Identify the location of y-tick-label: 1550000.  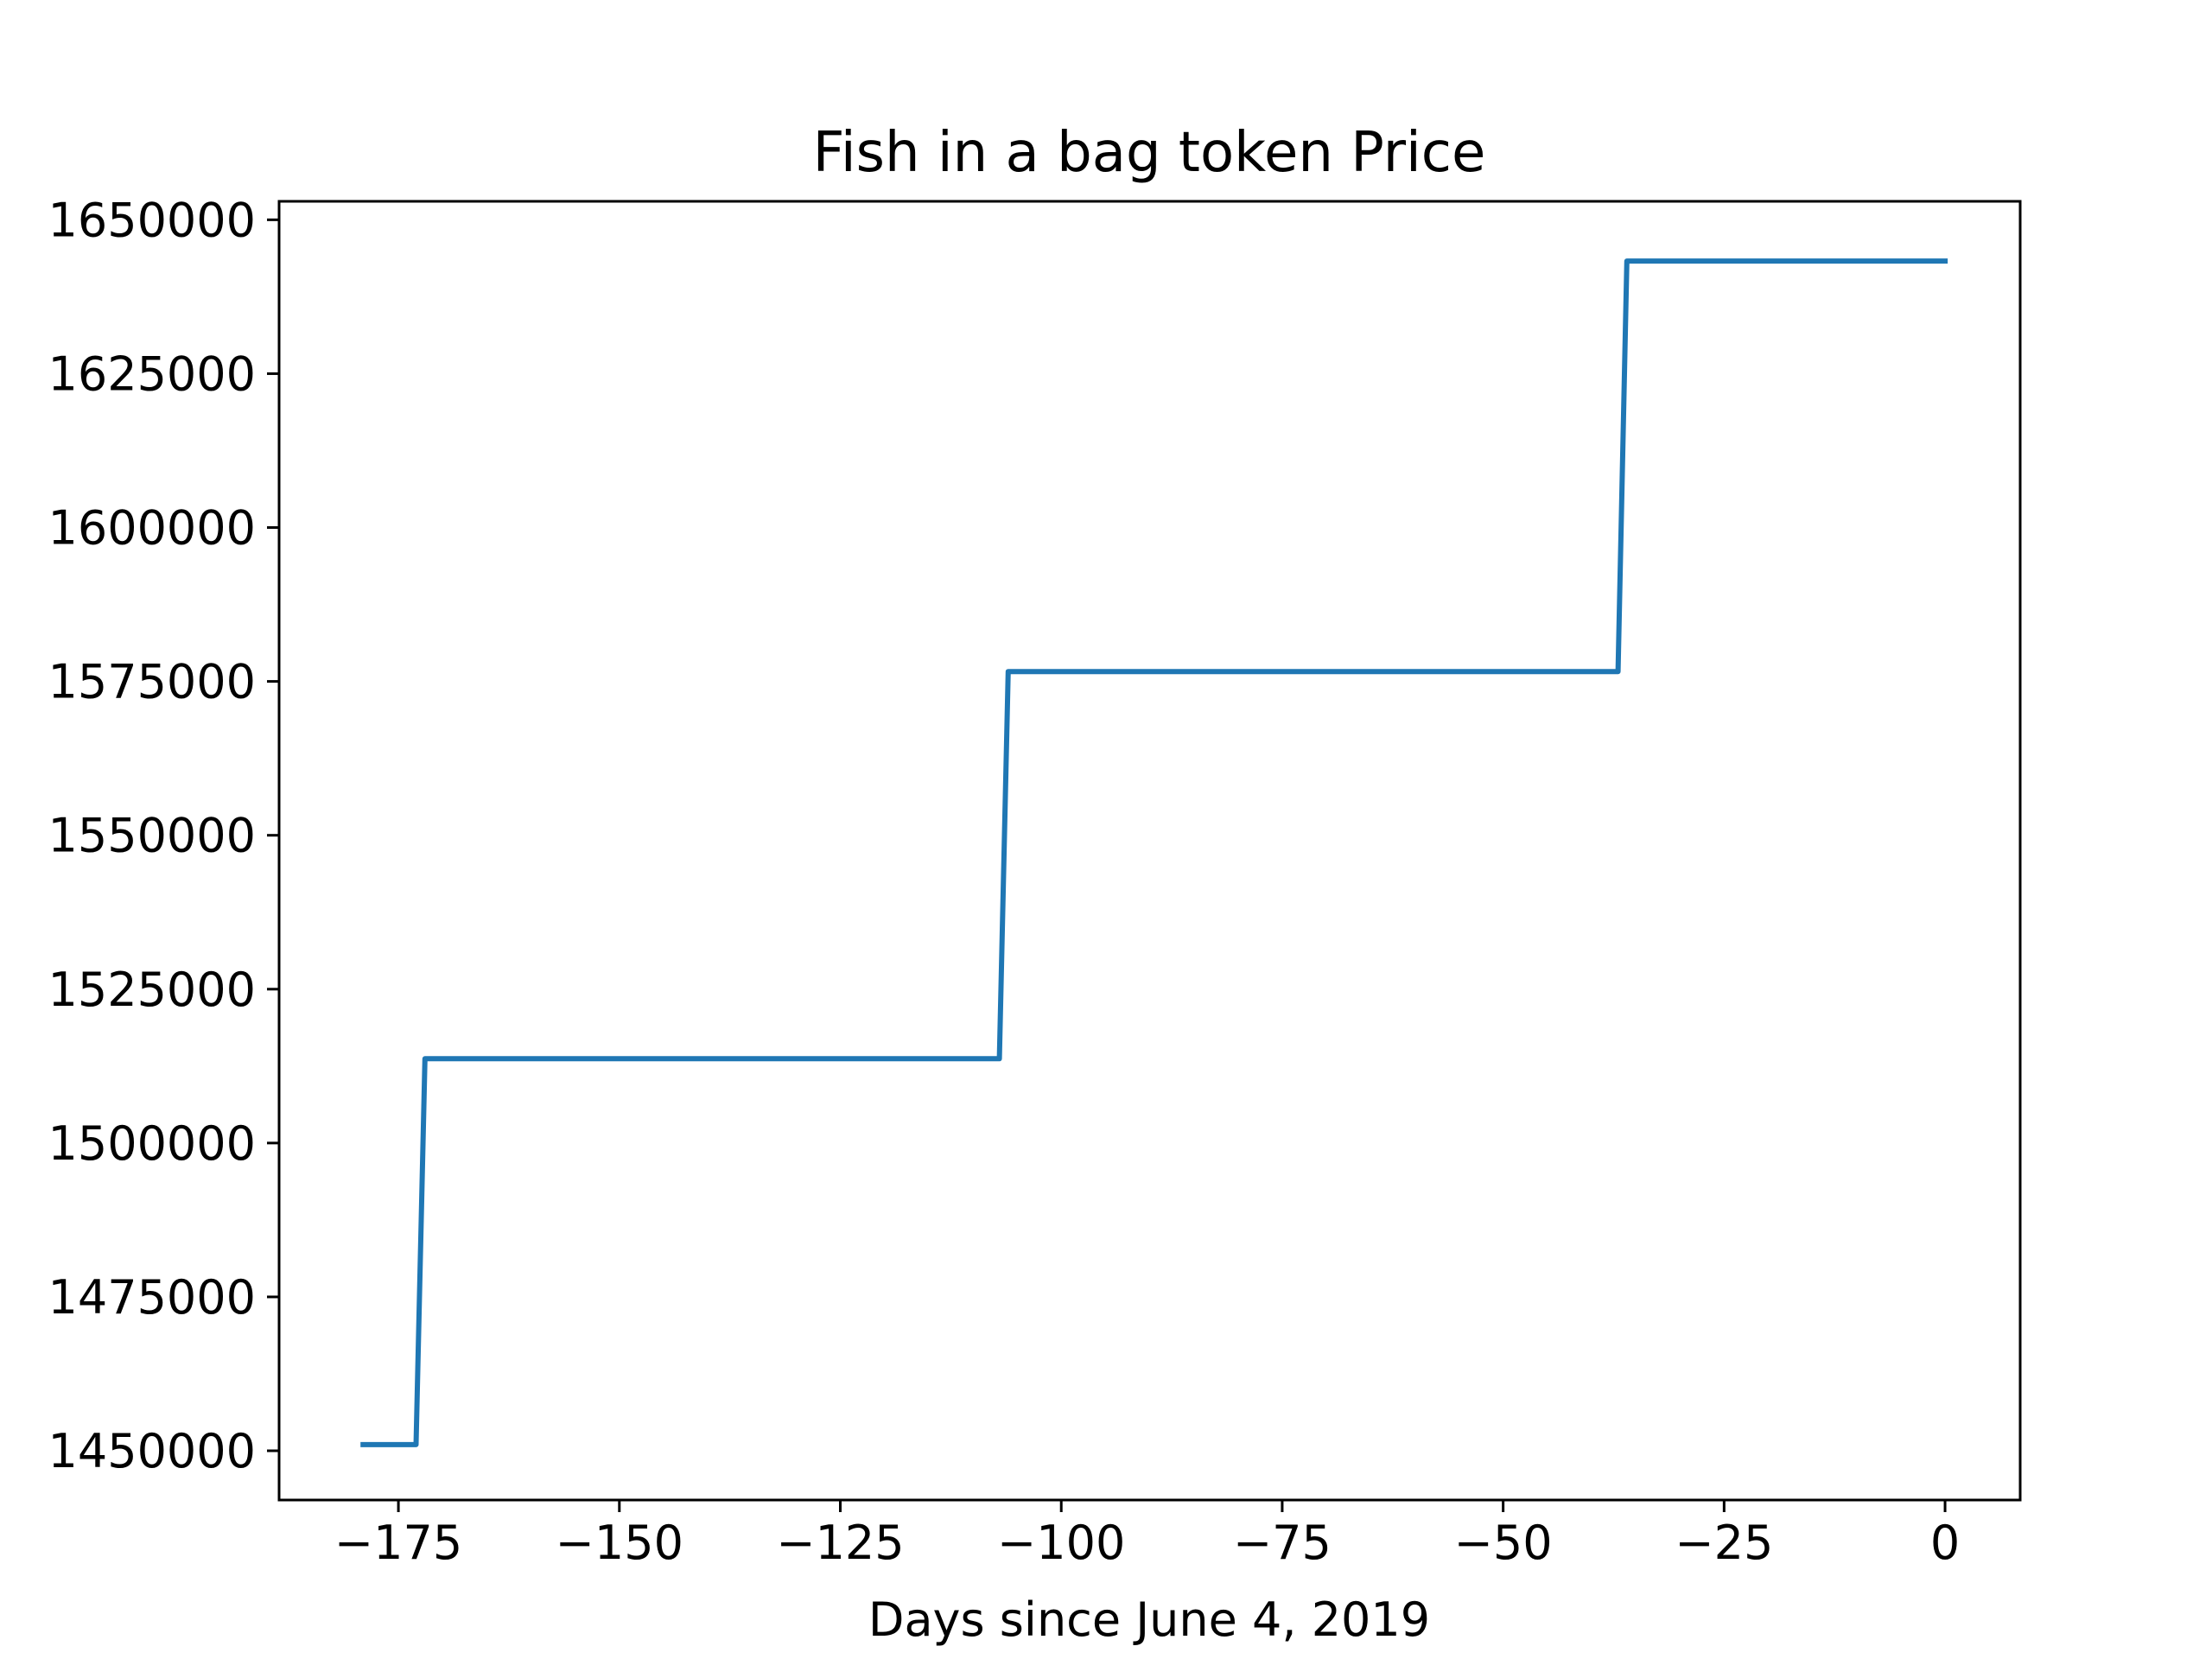
(152, 836).